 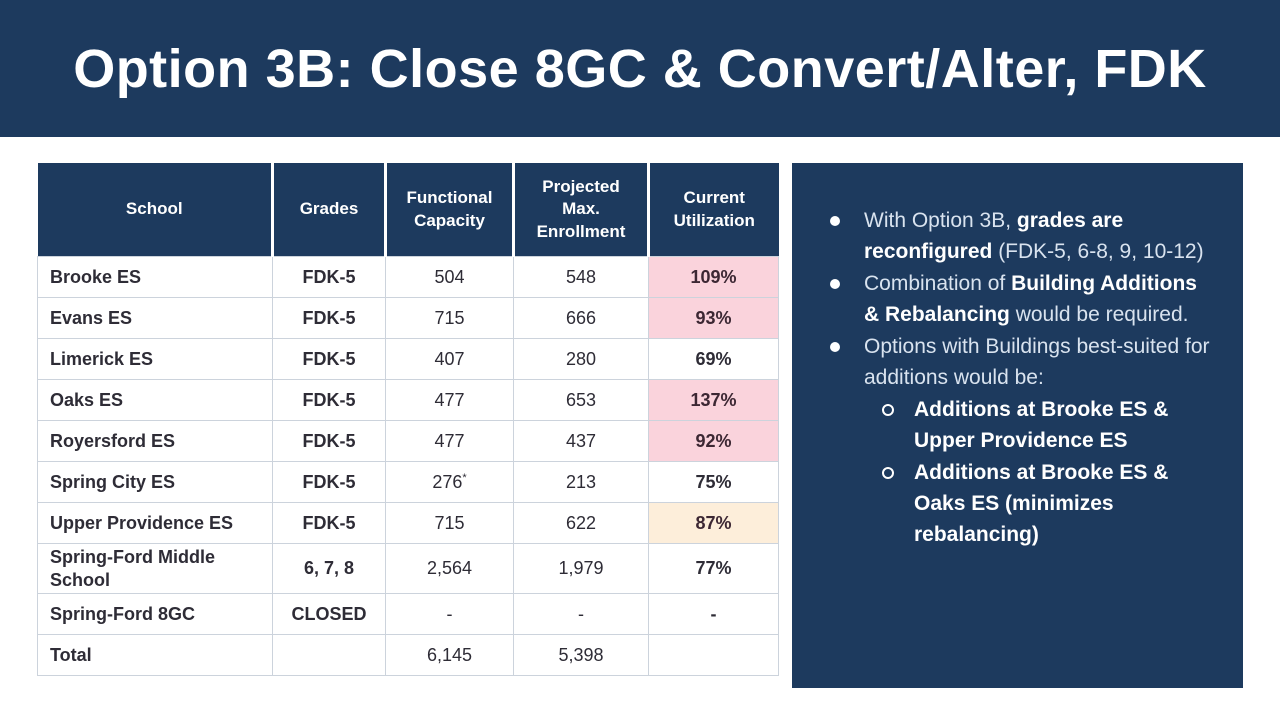 I want to click on footnote-asterisk: *, so click(x=464, y=477).